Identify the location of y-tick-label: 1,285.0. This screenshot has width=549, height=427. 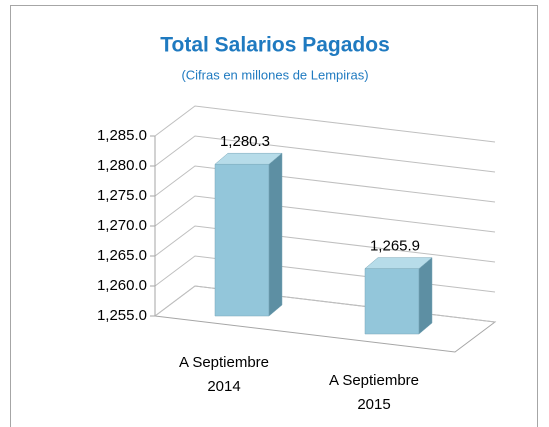
(122, 135).